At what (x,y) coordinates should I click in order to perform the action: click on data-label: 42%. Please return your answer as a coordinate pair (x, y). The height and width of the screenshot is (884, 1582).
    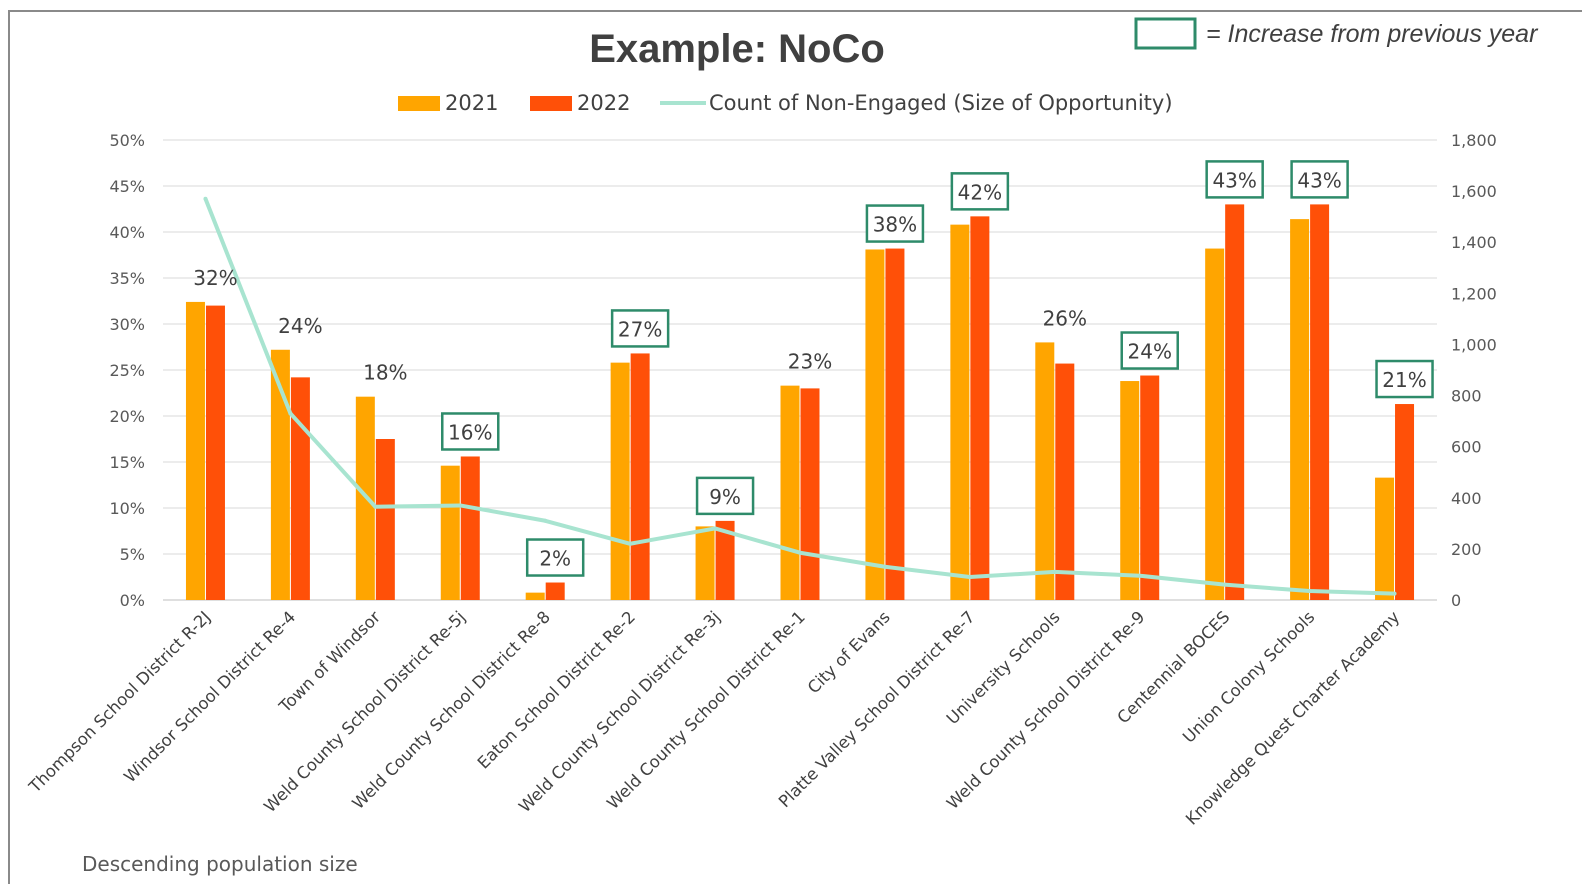
    Looking at the image, I should click on (980, 192).